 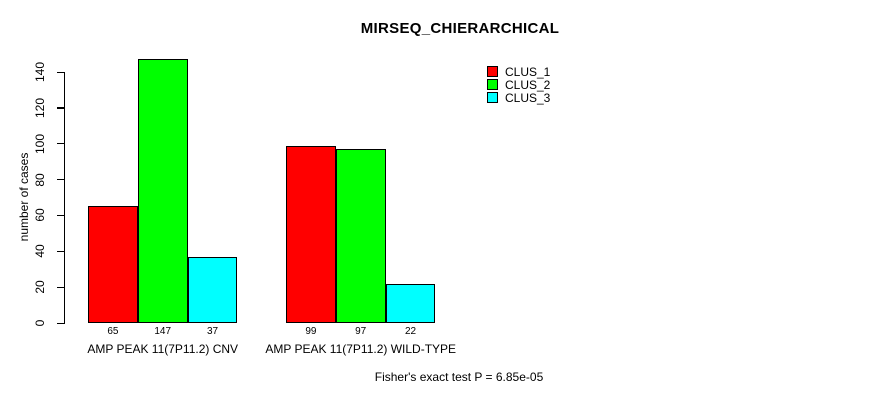 What do you see at coordinates (410, 303) in the screenshot?
I see `bar-clus_3-group2` at bounding box center [410, 303].